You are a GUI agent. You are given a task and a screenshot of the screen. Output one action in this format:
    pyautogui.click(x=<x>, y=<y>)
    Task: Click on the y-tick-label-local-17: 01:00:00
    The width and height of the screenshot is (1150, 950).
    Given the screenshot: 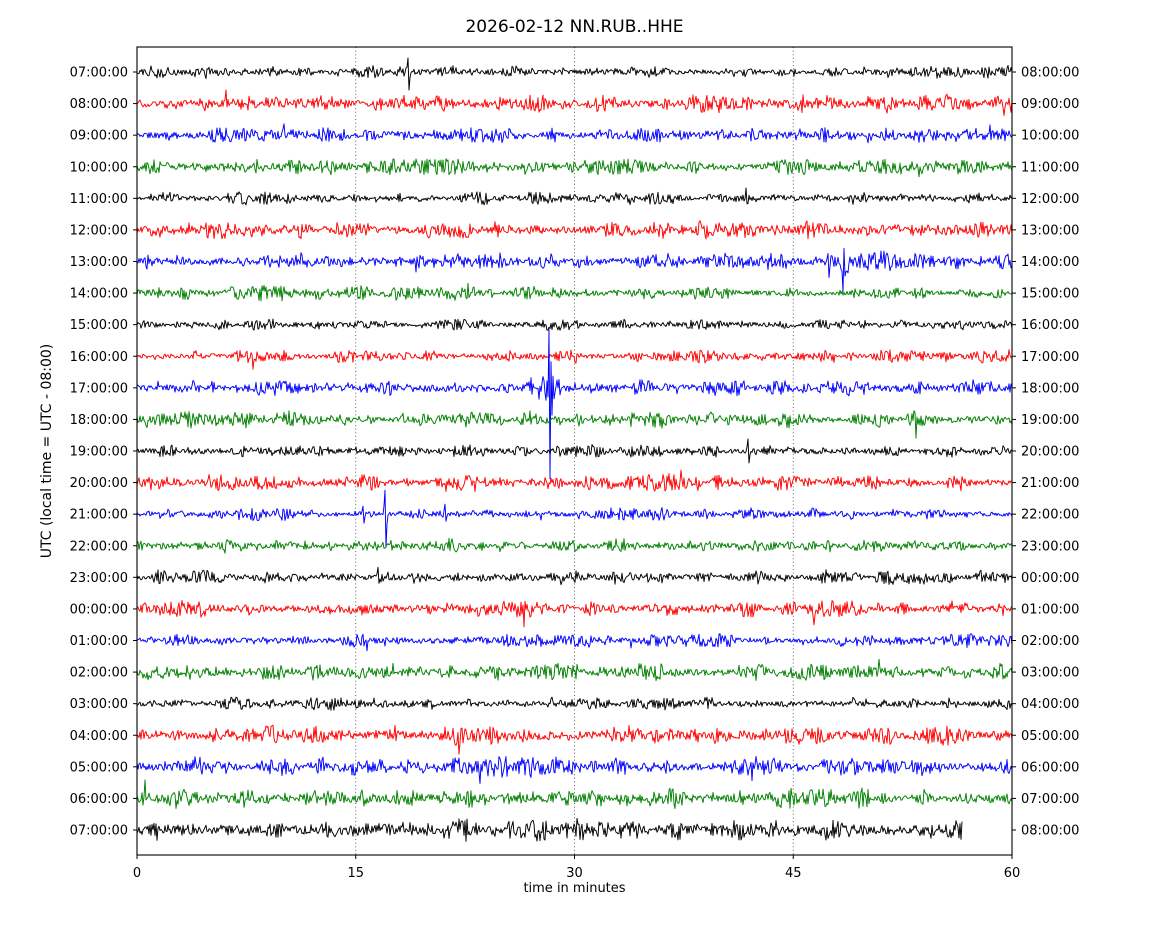 What is the action you would take?
    pyautogui.click(x=1050, y=609)
    